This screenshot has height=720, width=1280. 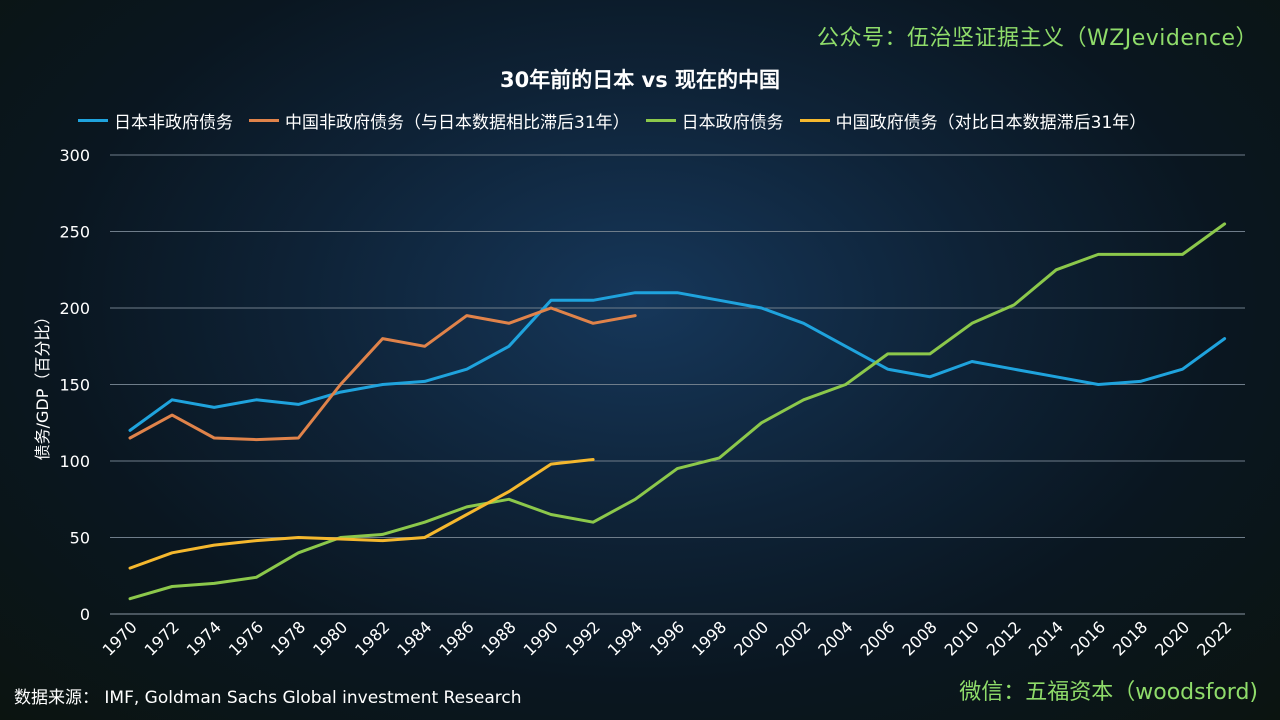 What do you see at coordinates (74, 308) in the screenshot?
I see `y-tick-label: 200` at bounding box center [74, 308].